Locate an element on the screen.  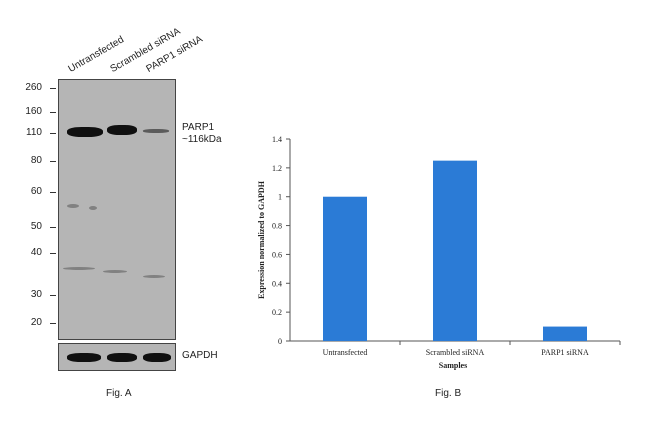
parp1-band-lane2 is located at coordinates (122, 130).